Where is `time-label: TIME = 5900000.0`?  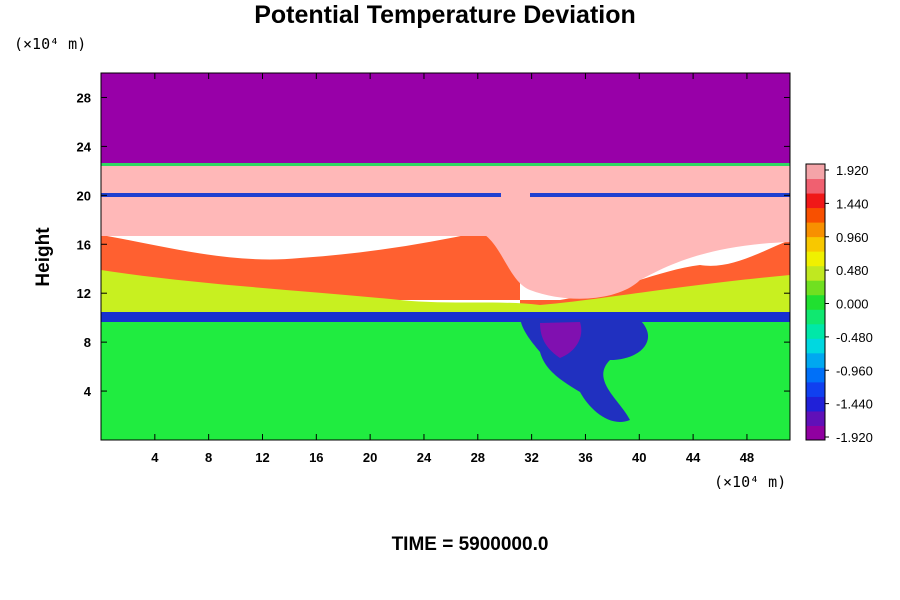
time-label: TIME = 5900000.0 is located at coordinates (470, 544).